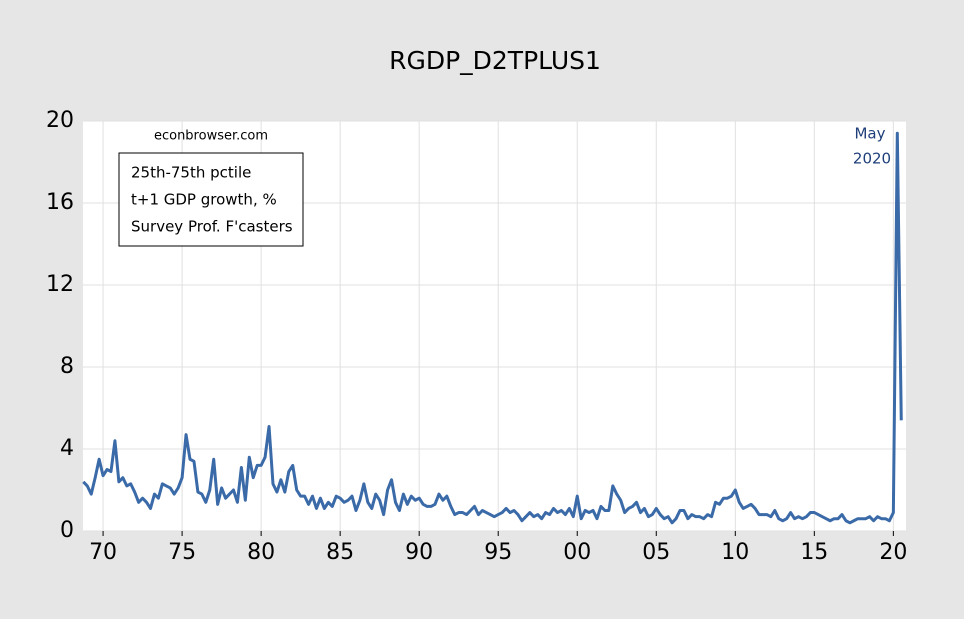 Image resolution: width=964 pixels, height=619 pixels. Describe the element at coordinates (495, 60) in the screenshot. I see `chart-title: RGDP_D2TPLUS1` at that location.